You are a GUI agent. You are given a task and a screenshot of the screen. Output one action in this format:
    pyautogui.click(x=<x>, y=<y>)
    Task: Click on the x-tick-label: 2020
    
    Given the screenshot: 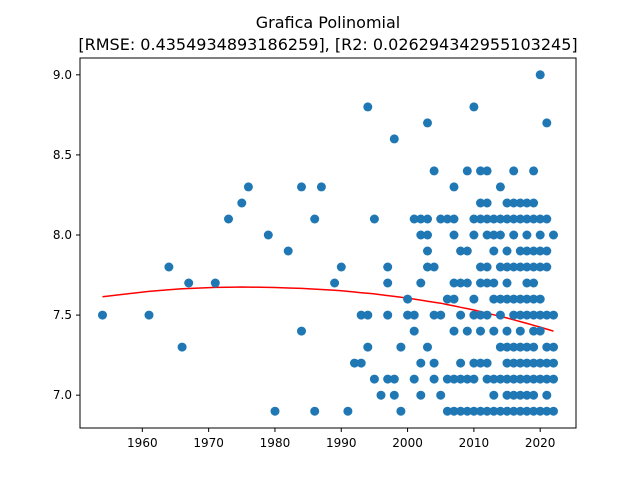 What is the action you would take?
    pyautogui.click(x=540, y=443)
    